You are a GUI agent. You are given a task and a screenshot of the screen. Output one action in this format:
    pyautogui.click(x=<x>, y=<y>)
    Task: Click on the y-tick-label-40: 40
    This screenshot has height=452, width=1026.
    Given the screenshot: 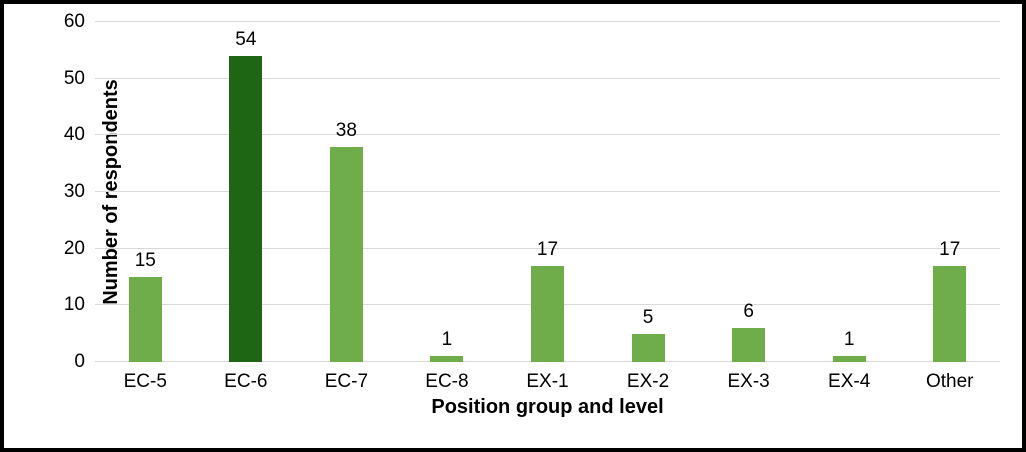 What is the action you would take?
    pyautogui.click(x=74, y=135)
    